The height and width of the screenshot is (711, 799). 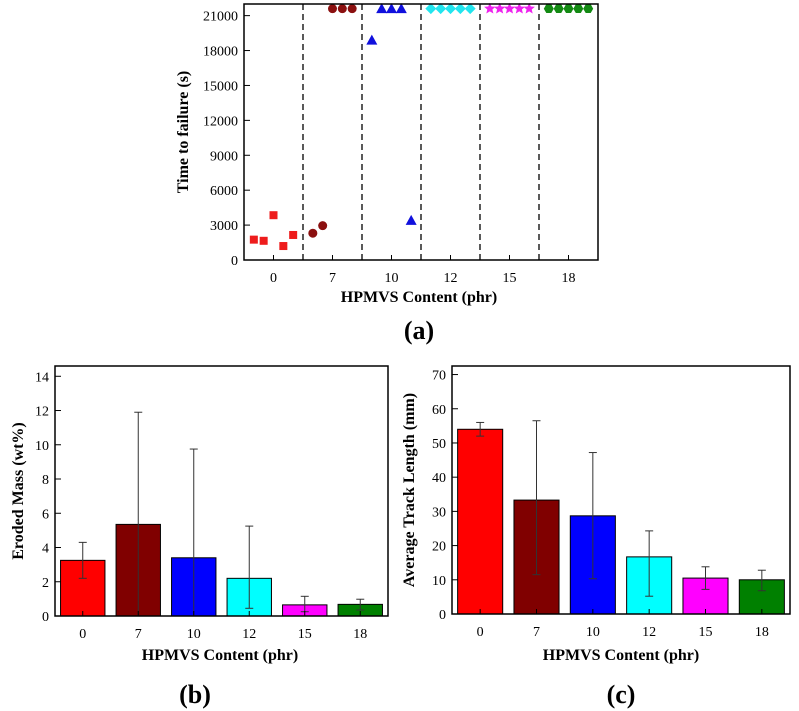 What do you see at coordinates (451, 278) in the screenshot?
I see `panel-a-x-tick-label: 12` at bounding box center [451, 278].